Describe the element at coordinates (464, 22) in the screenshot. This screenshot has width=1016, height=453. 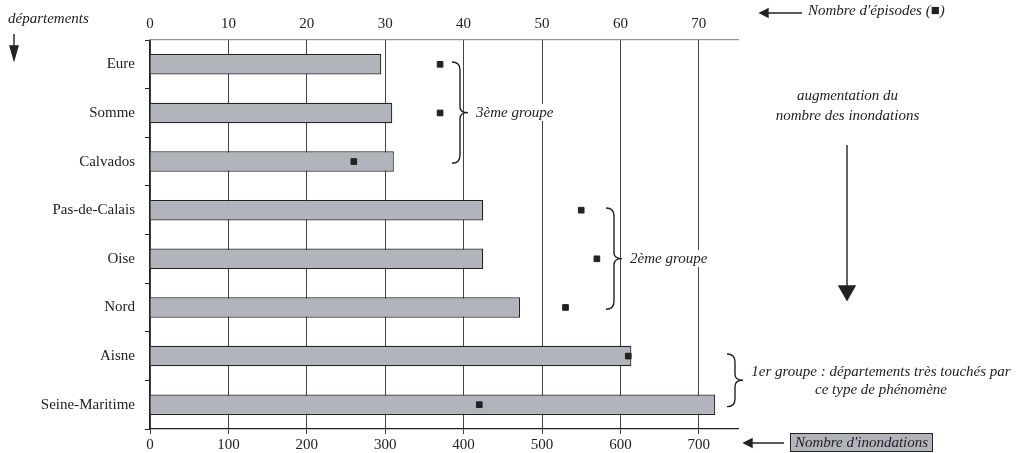
I see `x2-tick-label: 40` at that location.